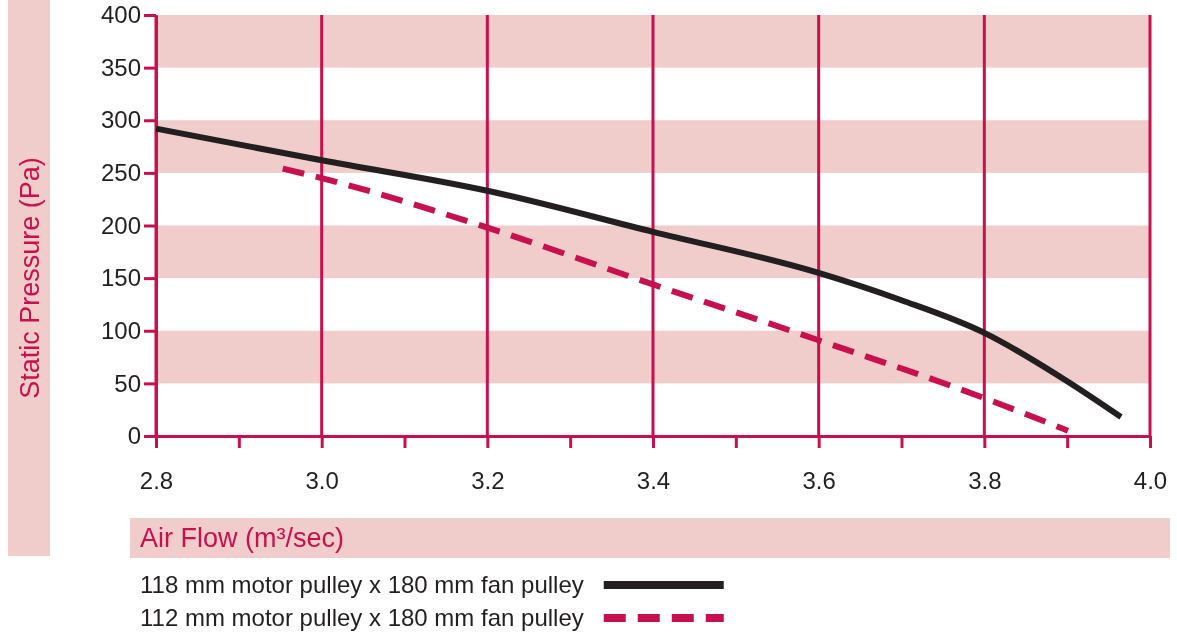  What do you see at coordinates (120, 173) in the screenshot?
I see `y-tick-label: 250` at bounding box center [120, 173].